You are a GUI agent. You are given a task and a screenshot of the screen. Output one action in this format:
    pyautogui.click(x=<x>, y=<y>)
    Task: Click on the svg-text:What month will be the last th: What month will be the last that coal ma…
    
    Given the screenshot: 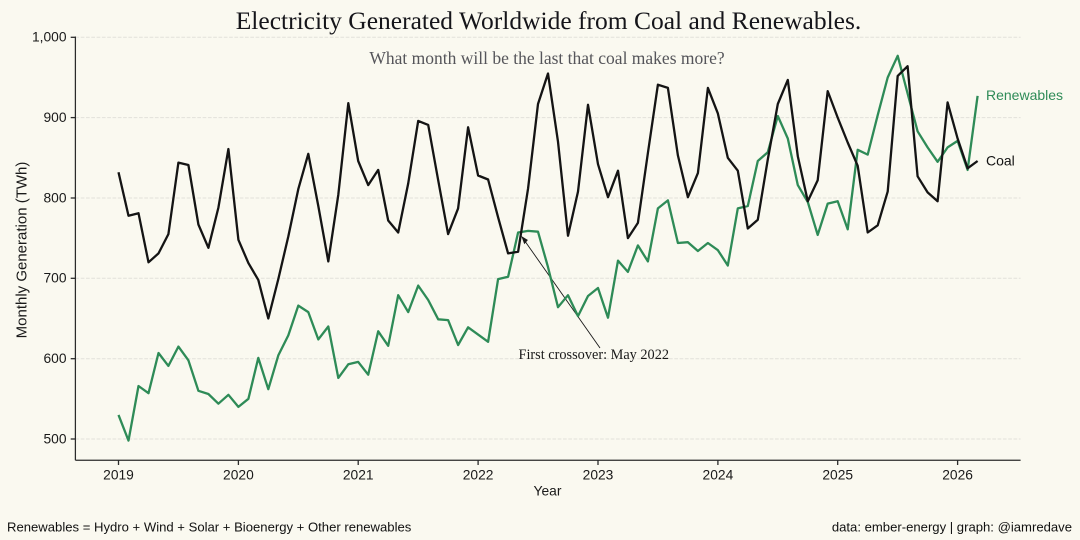 What is the action you would take?
    pyautogui.click(x=546, y=58)
    